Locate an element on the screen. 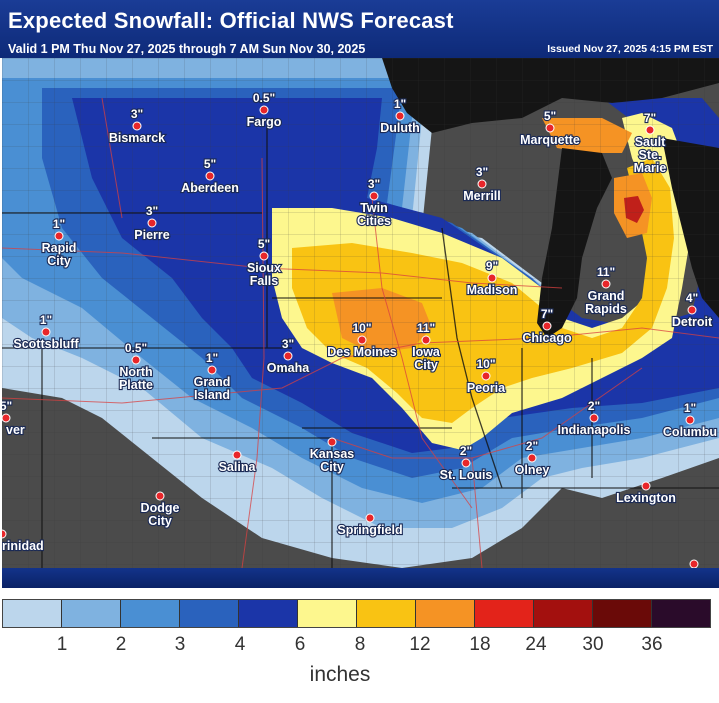 This screenshot has width=719, height=703. city-name-label: Sioux is located at coordinates (264, 268).